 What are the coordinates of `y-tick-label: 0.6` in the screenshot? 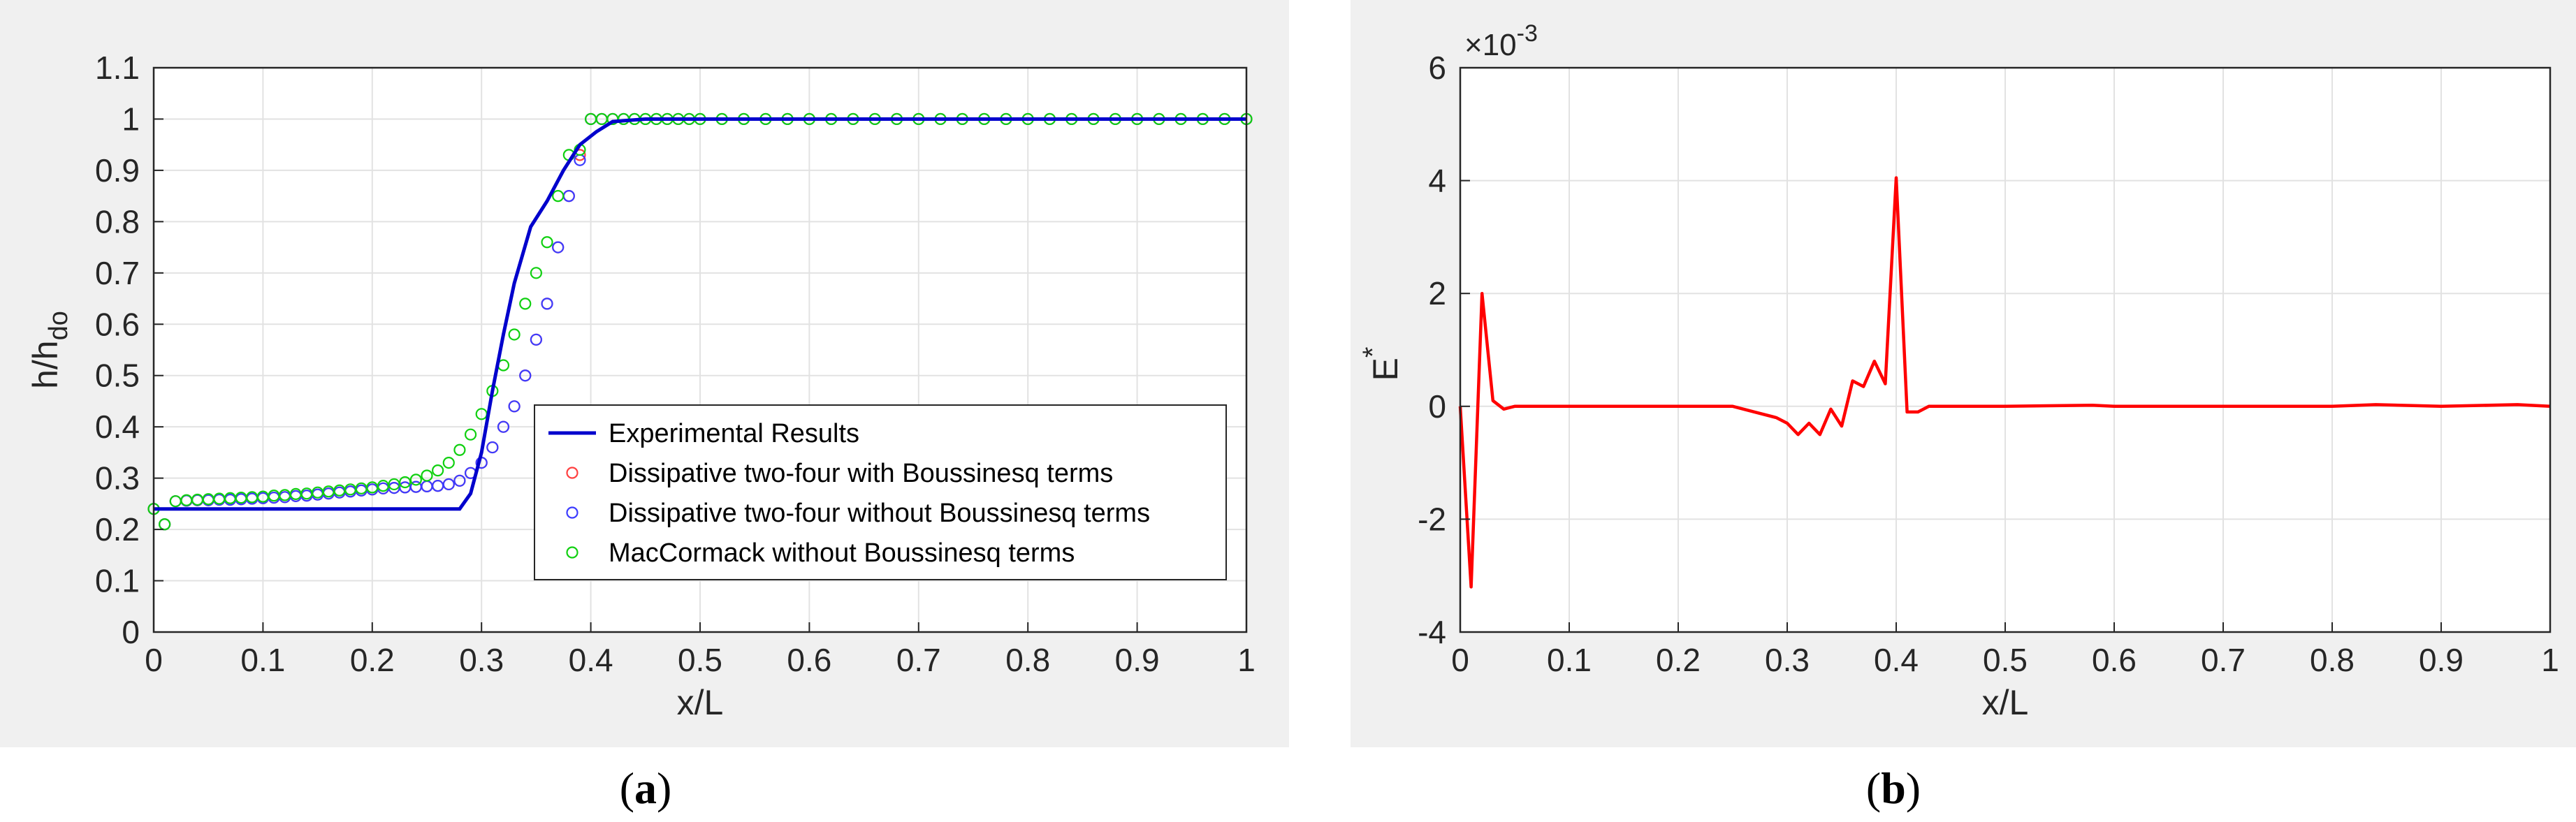 It's located at (117, 324).